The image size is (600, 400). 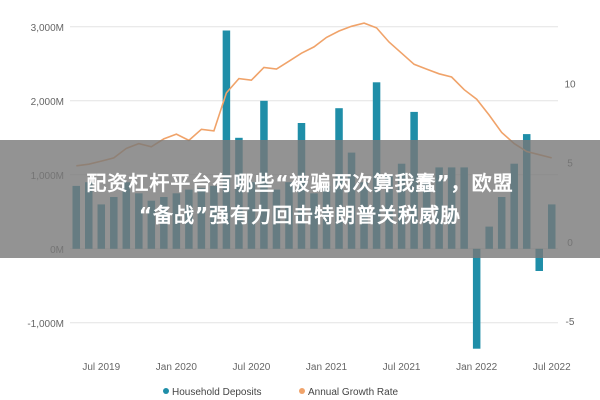 I want to click on legend-label-household-deposits: Household Deposits, so click(x=217, y=392).